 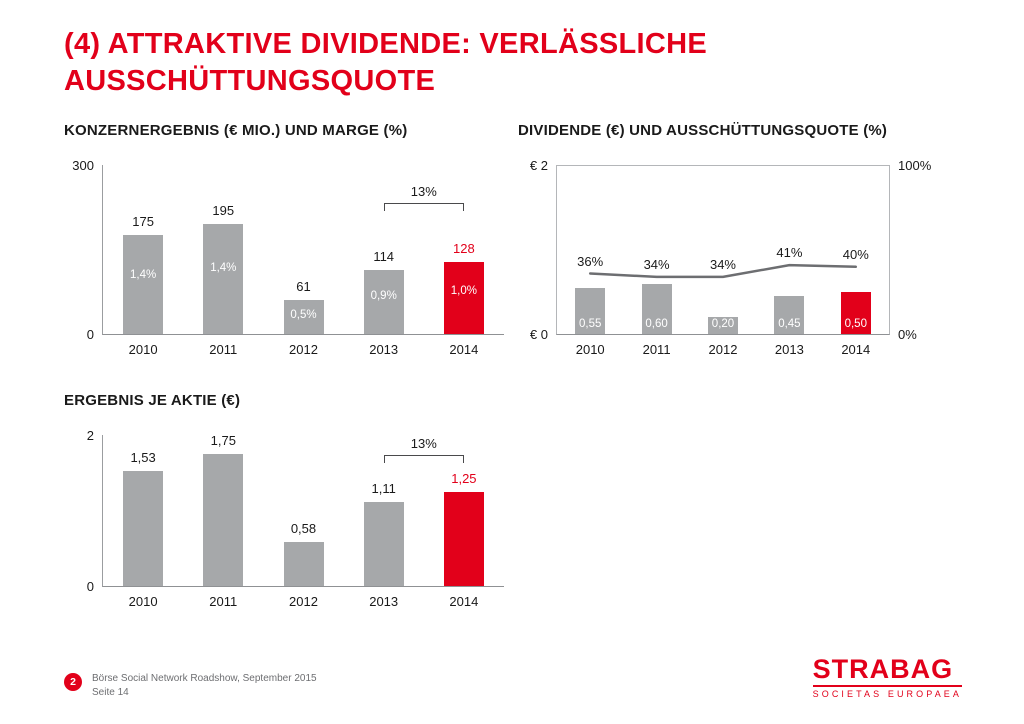 I want to click on y-axis-dividende-left: € 2 € 0, so click(x=537, y=250).